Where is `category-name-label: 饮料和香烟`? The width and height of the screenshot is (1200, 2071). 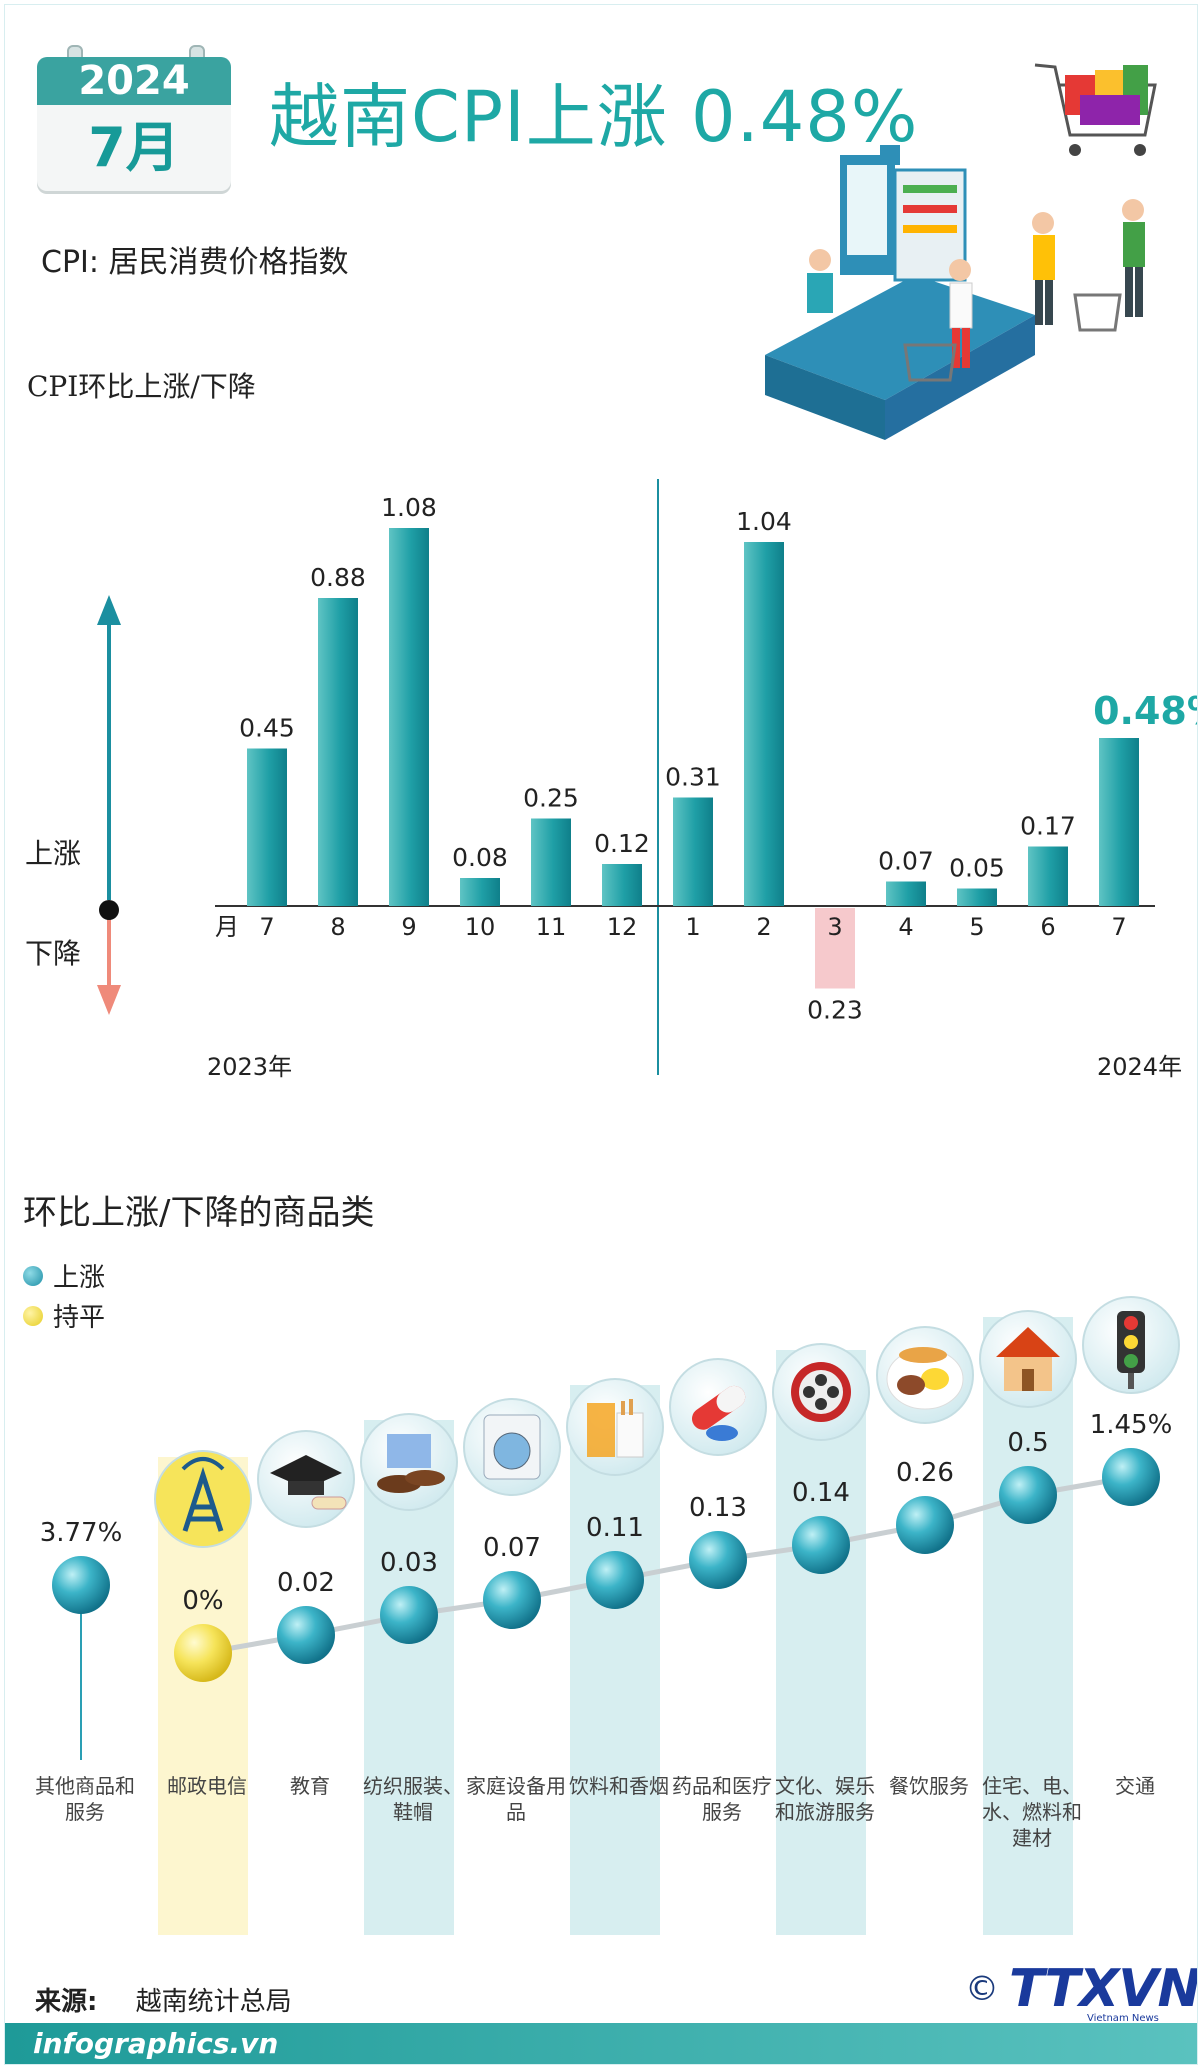
category-name-label: 饮料和香烟 is located at coordinates (619, 1786).